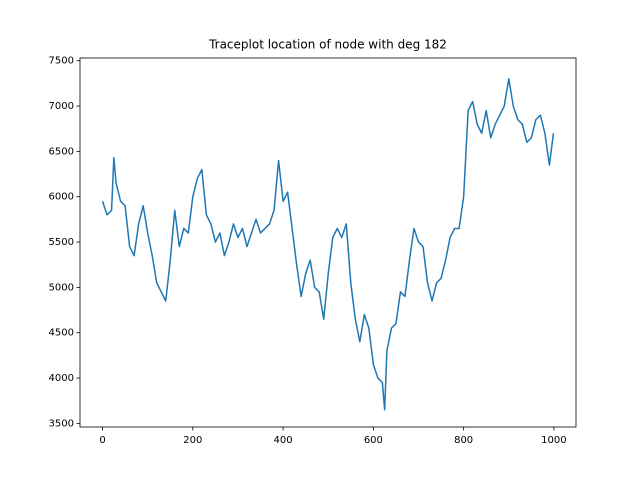 Image resolution: width=640 pixels, height=484 pixels. What do you see at coordinates (61, 333) in the screenshot?
I see `y-tick-label: 4500` at bounding box center [61, 333].